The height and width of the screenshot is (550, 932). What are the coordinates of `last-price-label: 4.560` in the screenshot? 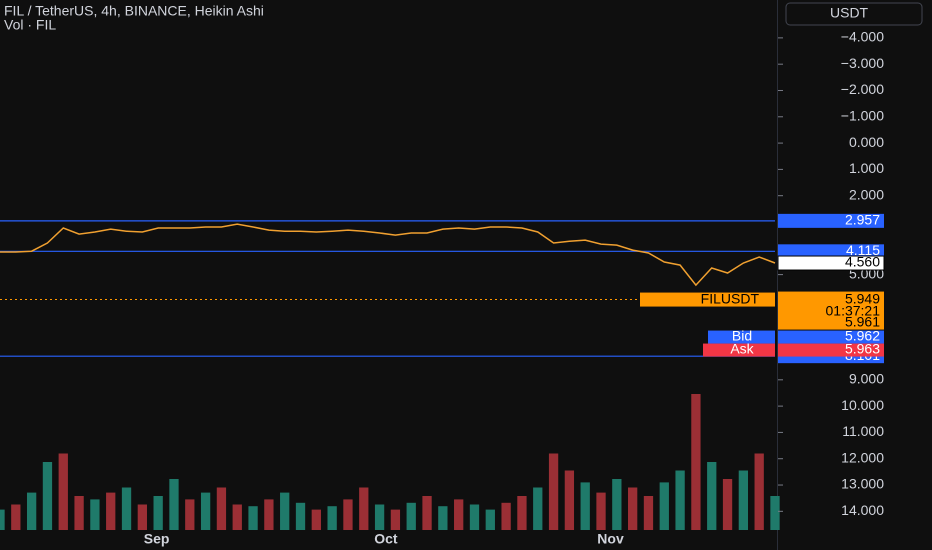 It's located at (862, 262).